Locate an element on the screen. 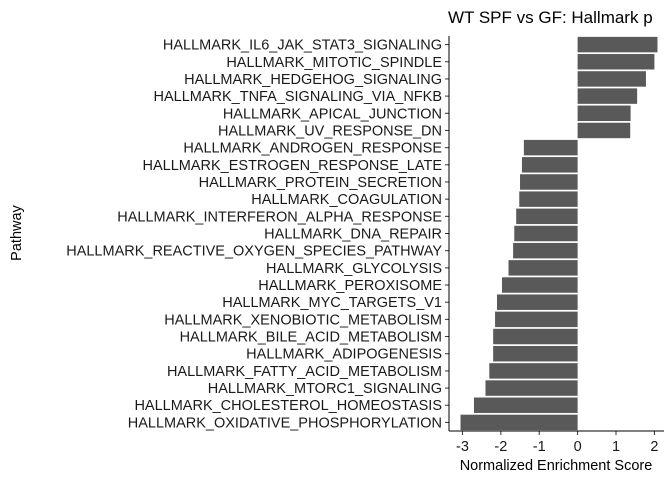  y-tick-label: HALLMARK_GLYCOLYSIS is located at coordinates (354, 269).